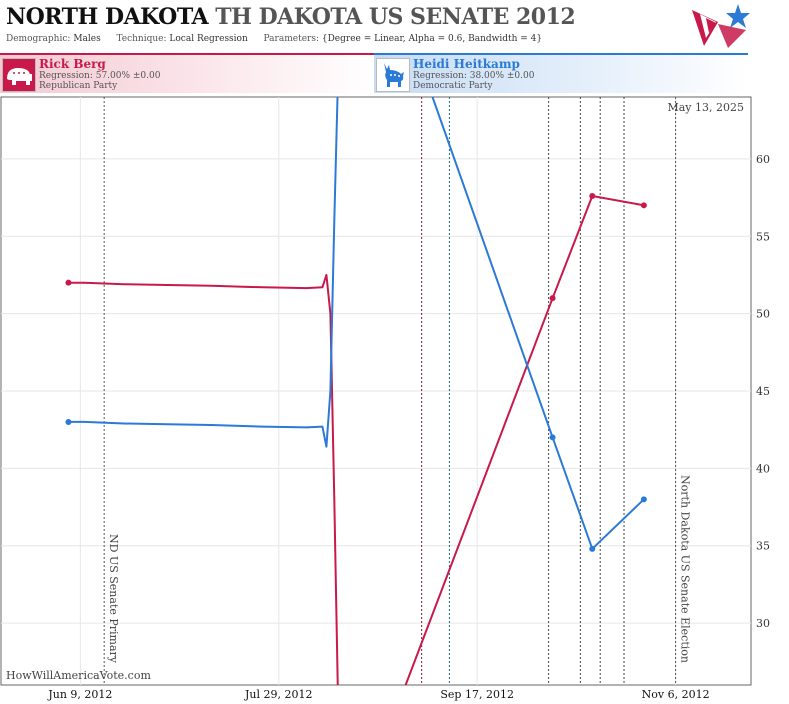 Image resolution: width=789 pixels, height=704 pixels. I want to click on x-tick-label: Jul 29, 2012, so click(278, 694).